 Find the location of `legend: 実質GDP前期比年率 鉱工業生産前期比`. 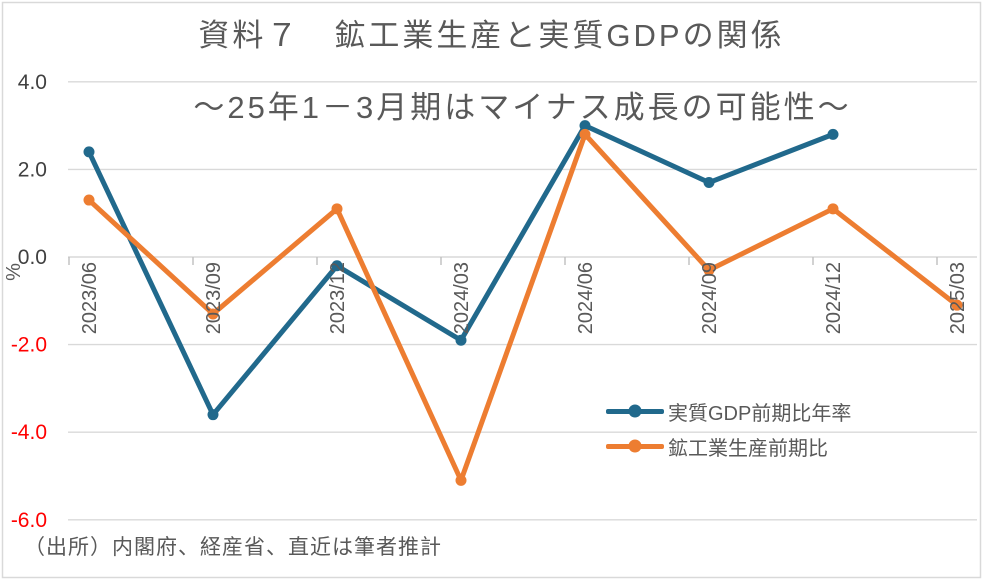

legend: 実質GDP前期比年率 鉱工業生産前期比 is located at coordinates (729, 429).